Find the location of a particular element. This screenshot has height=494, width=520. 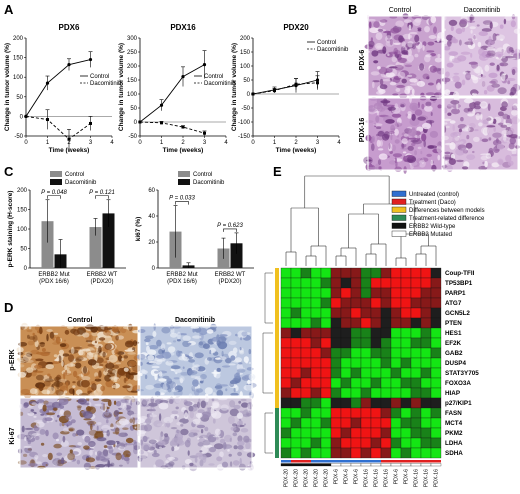

treatment-strip is located at coordinates (366, 461).